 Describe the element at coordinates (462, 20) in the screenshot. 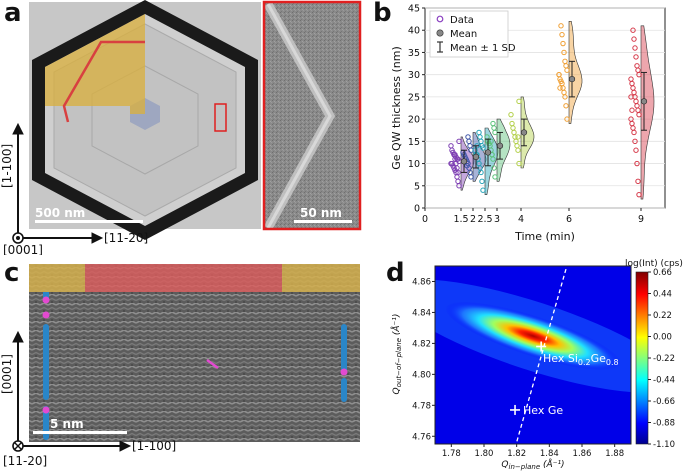

I see `legend-data-label: Data` at that location.